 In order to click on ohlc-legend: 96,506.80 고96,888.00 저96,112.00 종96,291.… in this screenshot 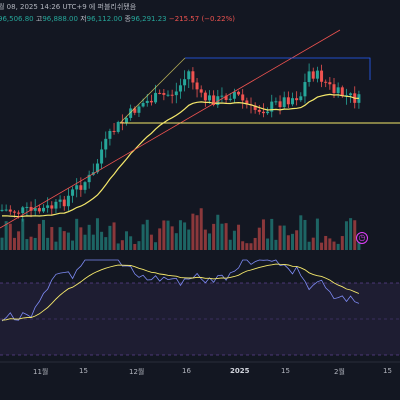, I will do `click(117, 19)`.